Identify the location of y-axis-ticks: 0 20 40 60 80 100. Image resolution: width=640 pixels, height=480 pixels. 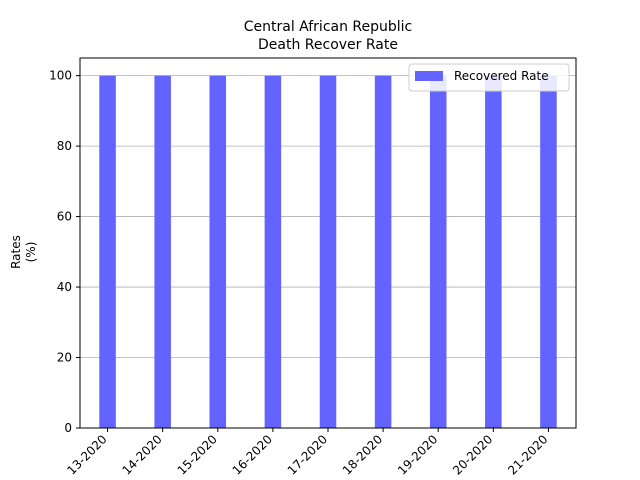
(64, 252).